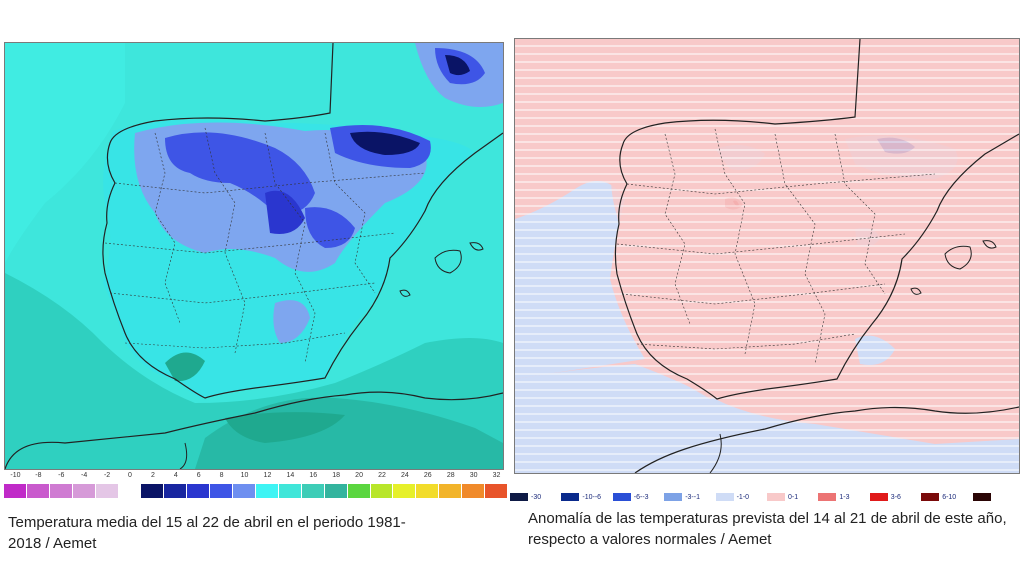 The width and height of the screenshot is (1024, 576). What do you see at coordinates (107, 475) in the screenshot?
I see `scale-label: -2` at bounding box center [107, 475].